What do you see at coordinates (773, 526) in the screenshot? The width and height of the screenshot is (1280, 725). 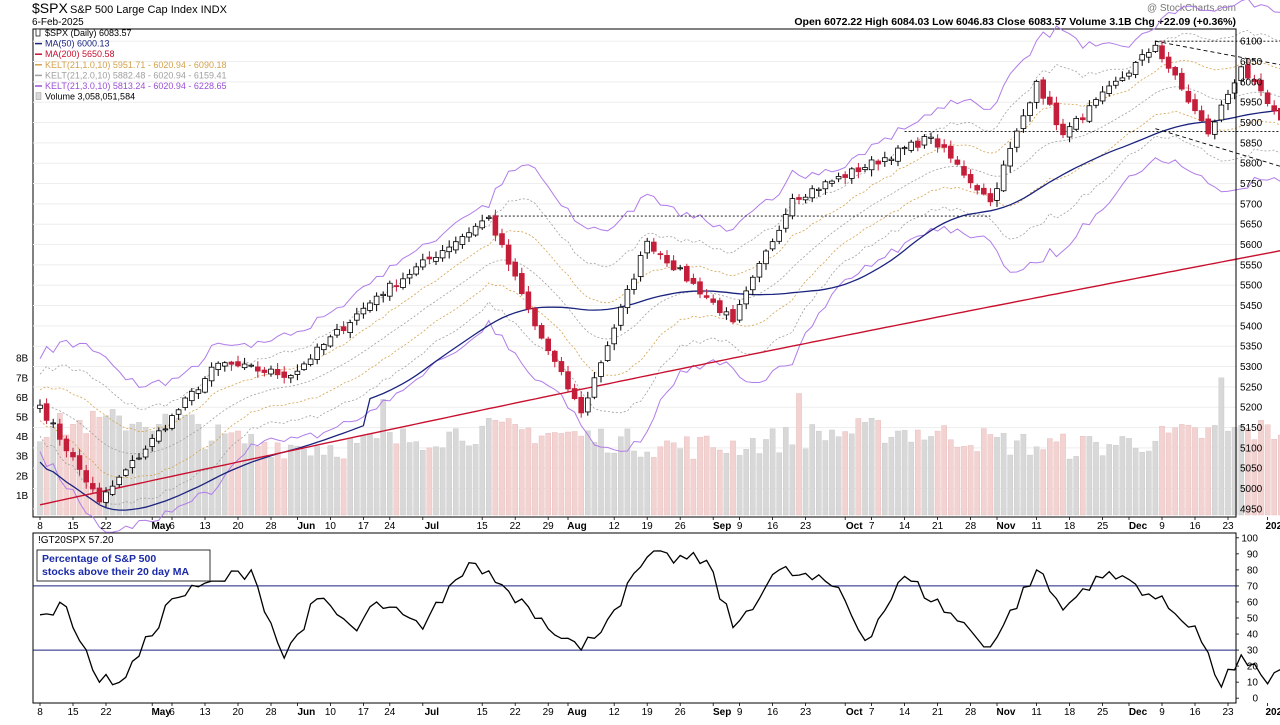 I see `date-tick-label: 16` at bounding box center [773, 526].